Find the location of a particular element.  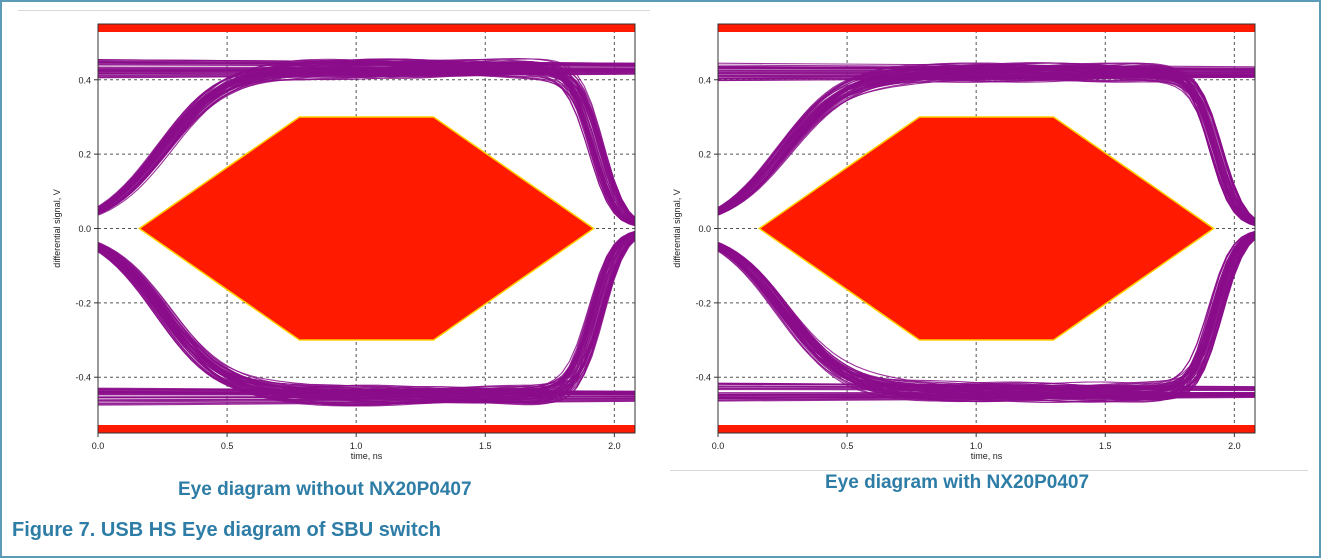

bottom-separator is located at coordinates (989, 470).